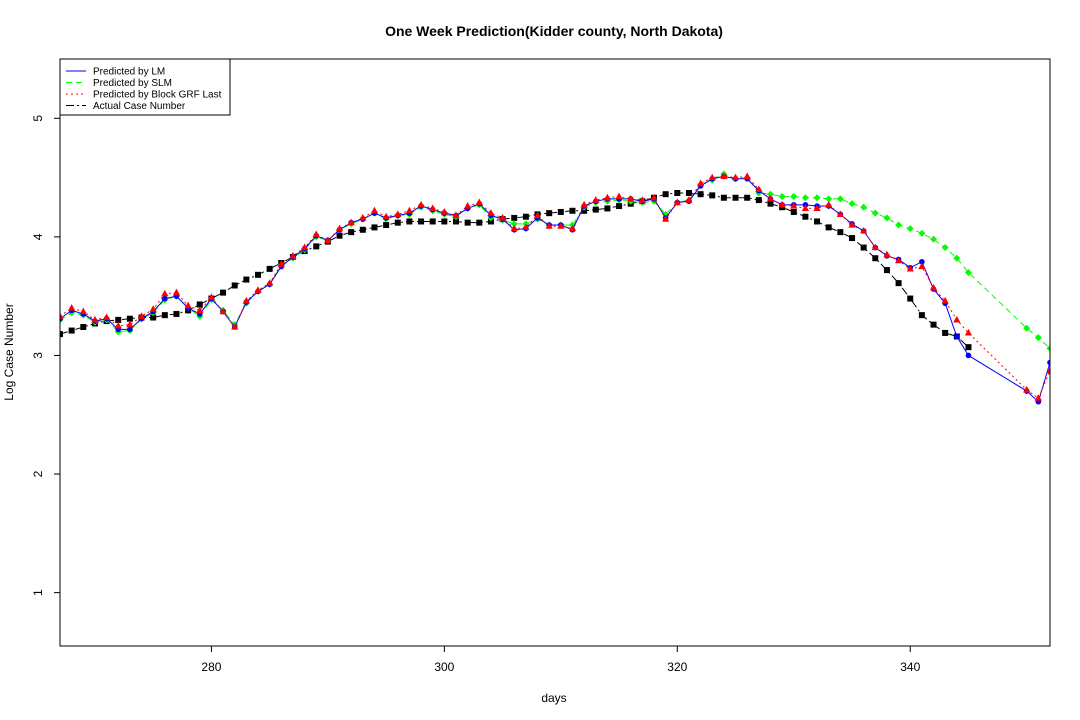 This screenshot has width=1080, height=720. Describe the element at coordinates (38, 355) in the screenshot. I see `y-tick-label: 3` at that location.